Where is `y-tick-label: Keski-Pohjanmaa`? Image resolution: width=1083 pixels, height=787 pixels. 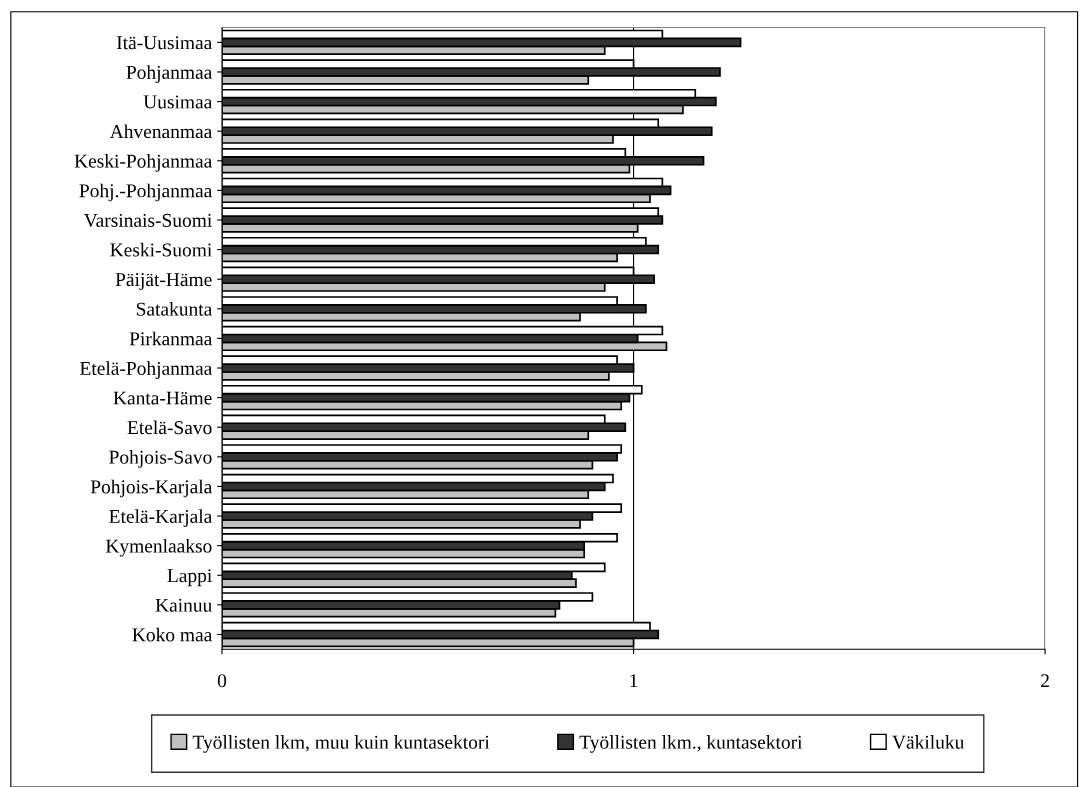
y-tick-label: Keski-Pohjanmaa is located at coordinates (143, 163).